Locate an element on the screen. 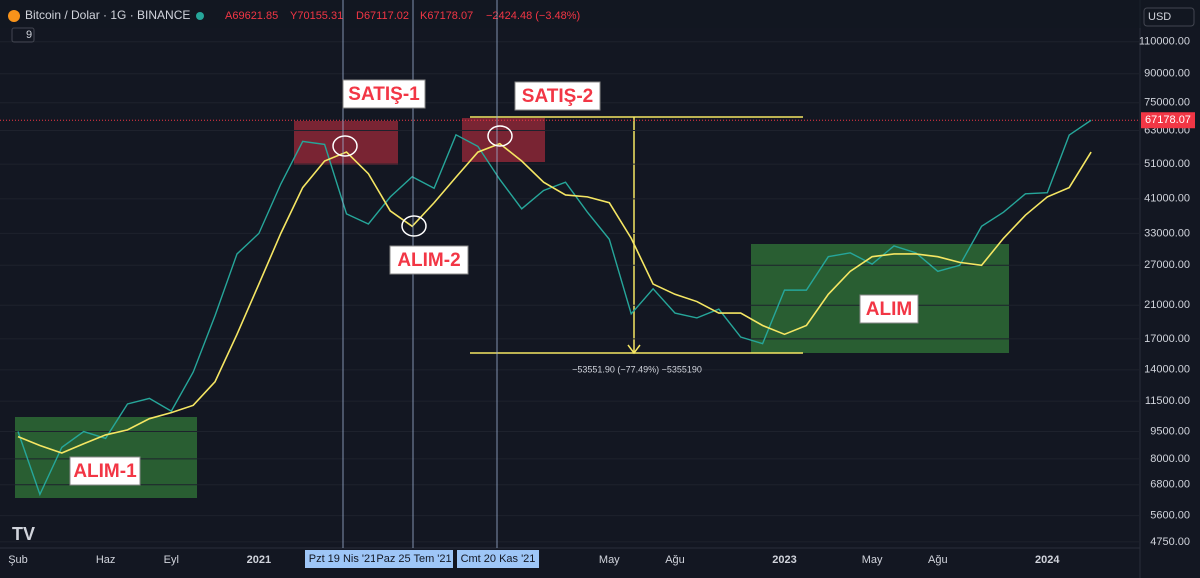 Image resolution: width=1200 pixels, height=578 pixels. y-tick-label: 4750.00 is located at coordinates (1170, 542).